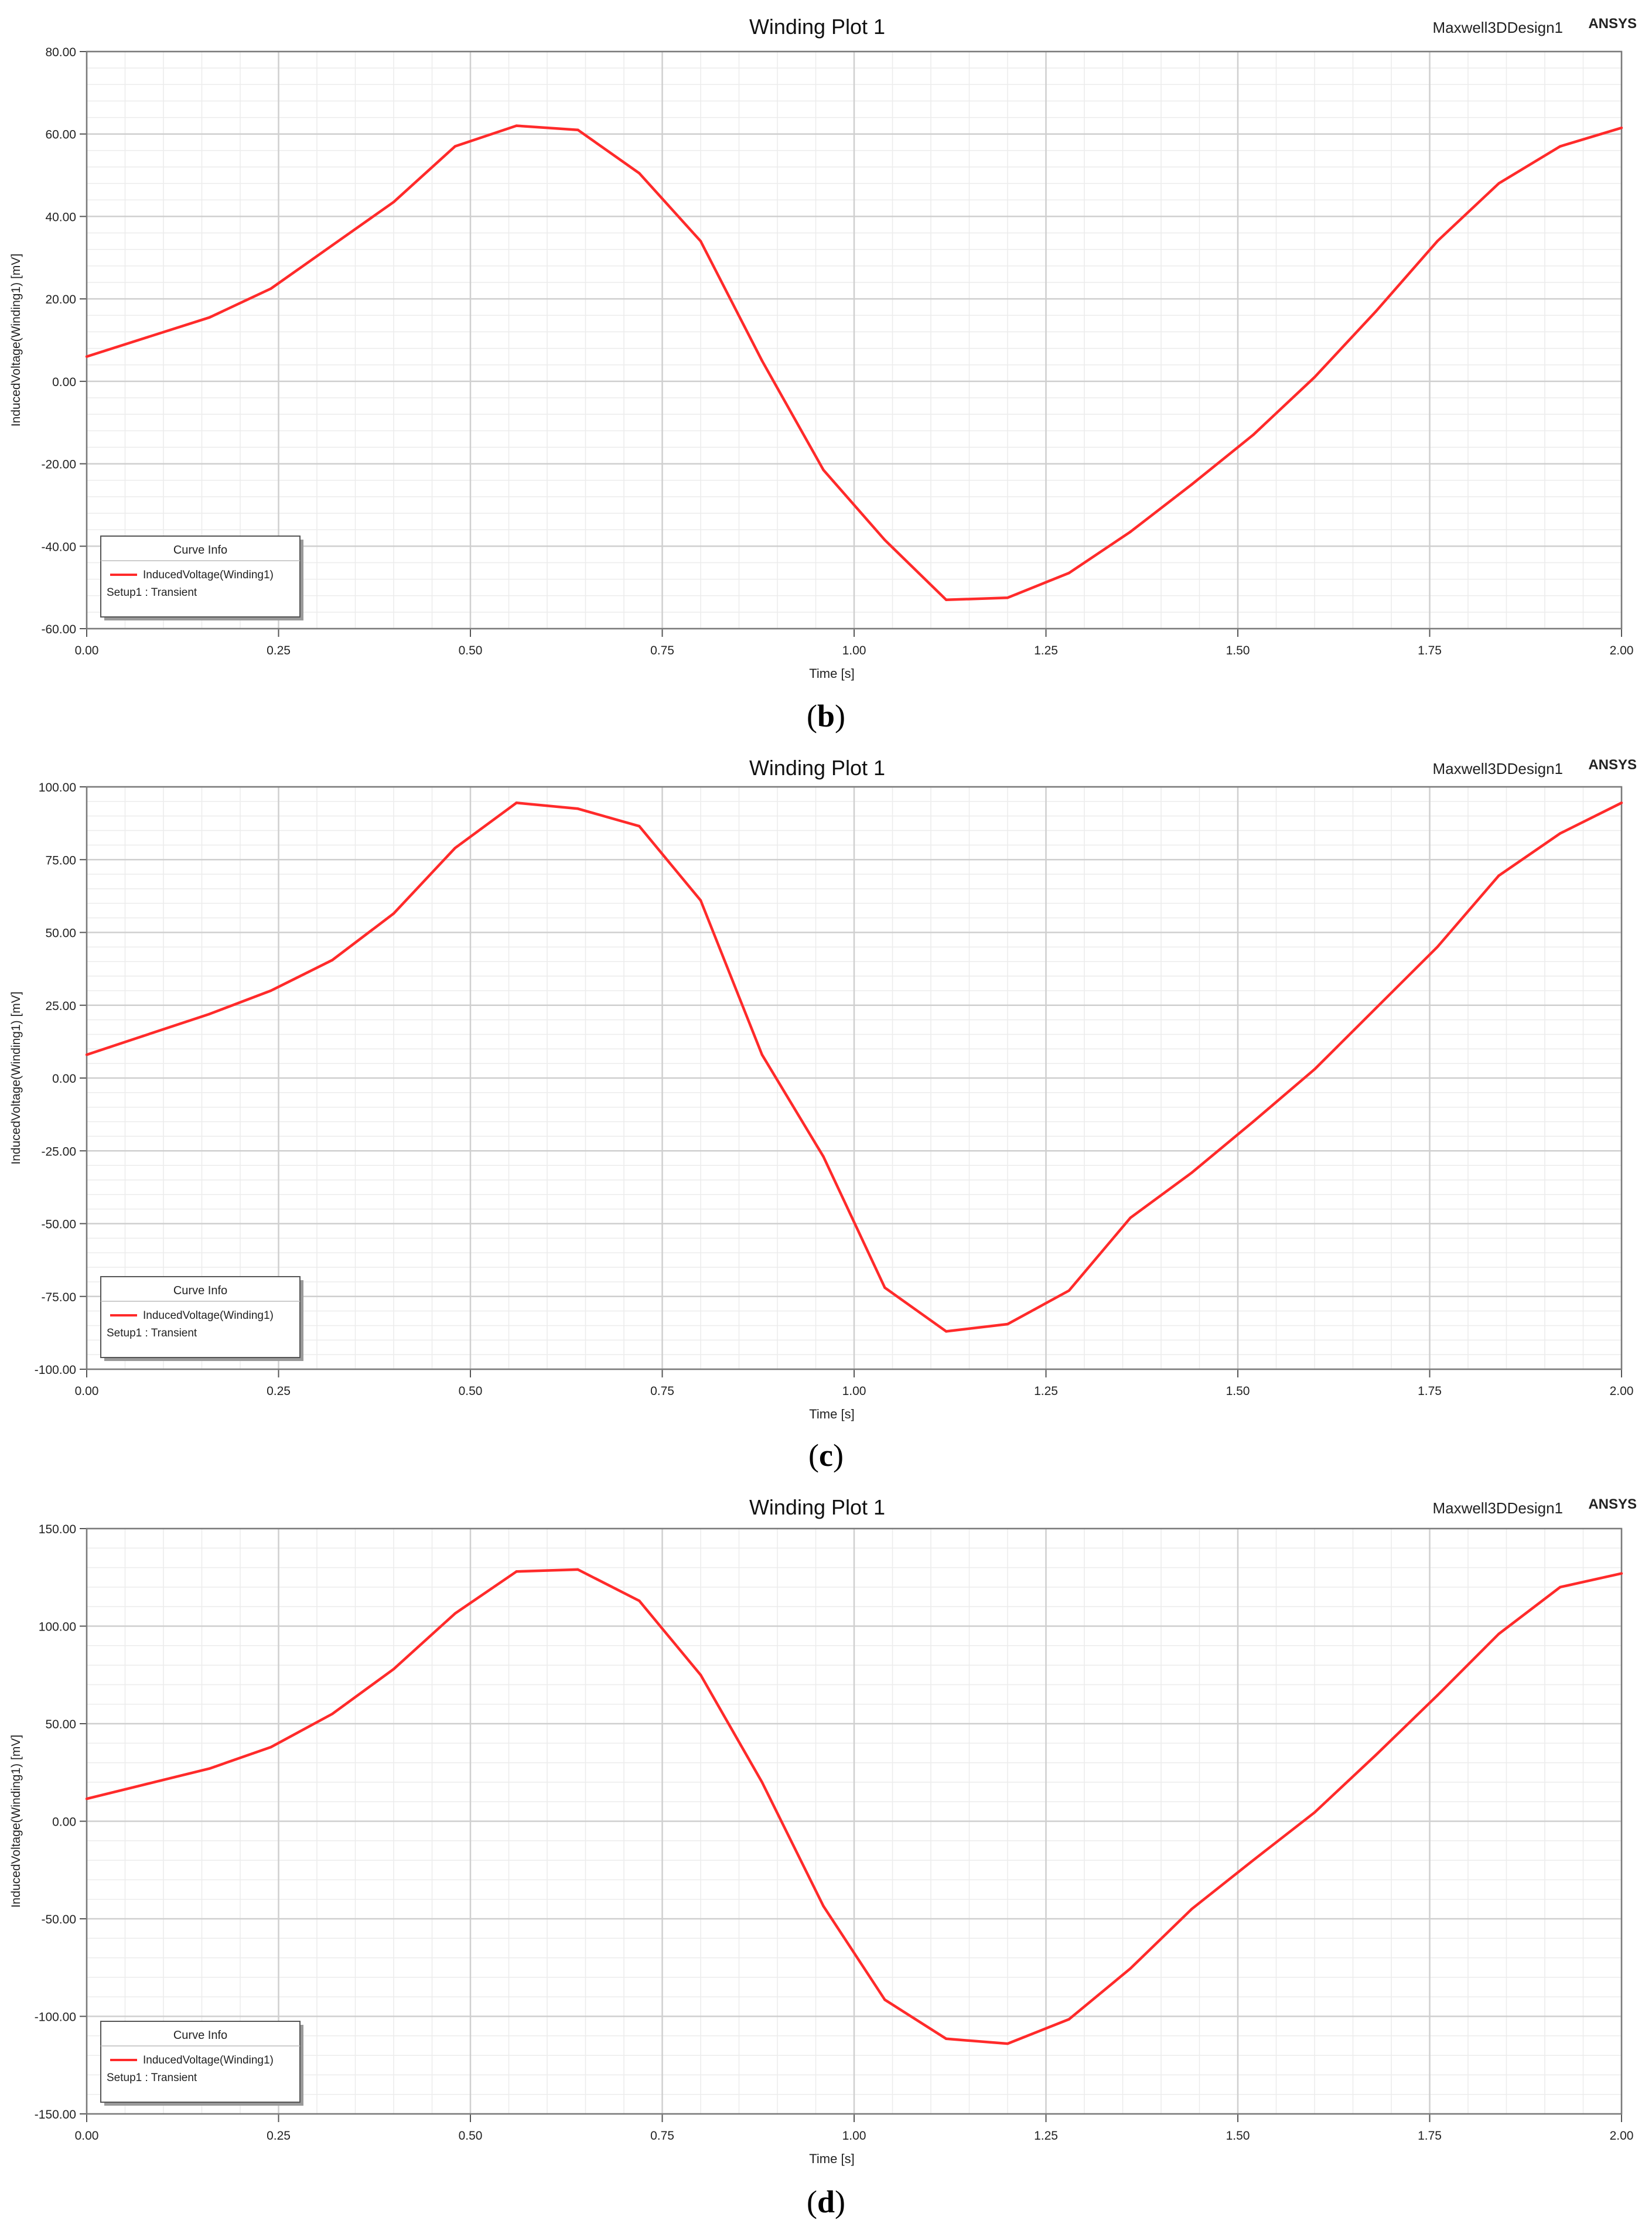 The height and width of the screenshot is (2234, 1652). I want to click on y-tick-label: -20.00, so click(58, 465).